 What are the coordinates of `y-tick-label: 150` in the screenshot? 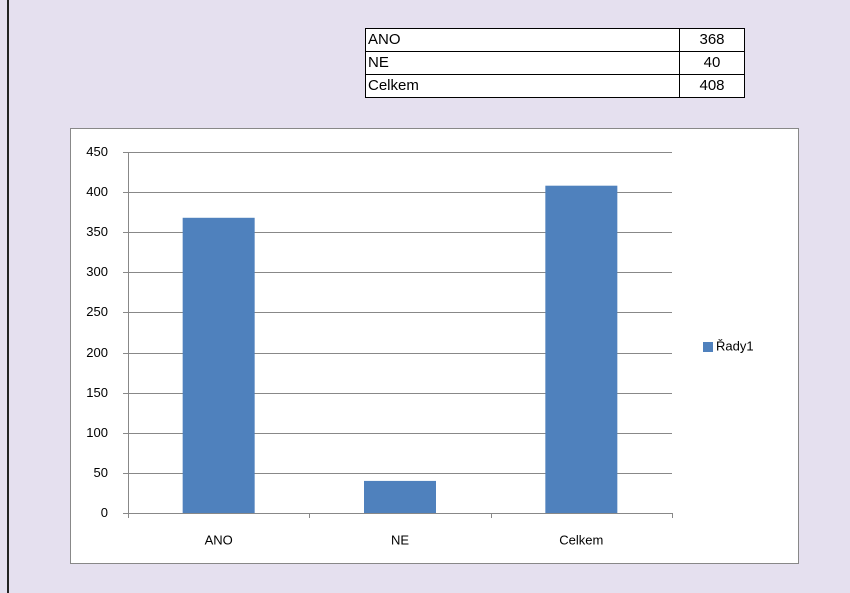 It's located at (97, 392).